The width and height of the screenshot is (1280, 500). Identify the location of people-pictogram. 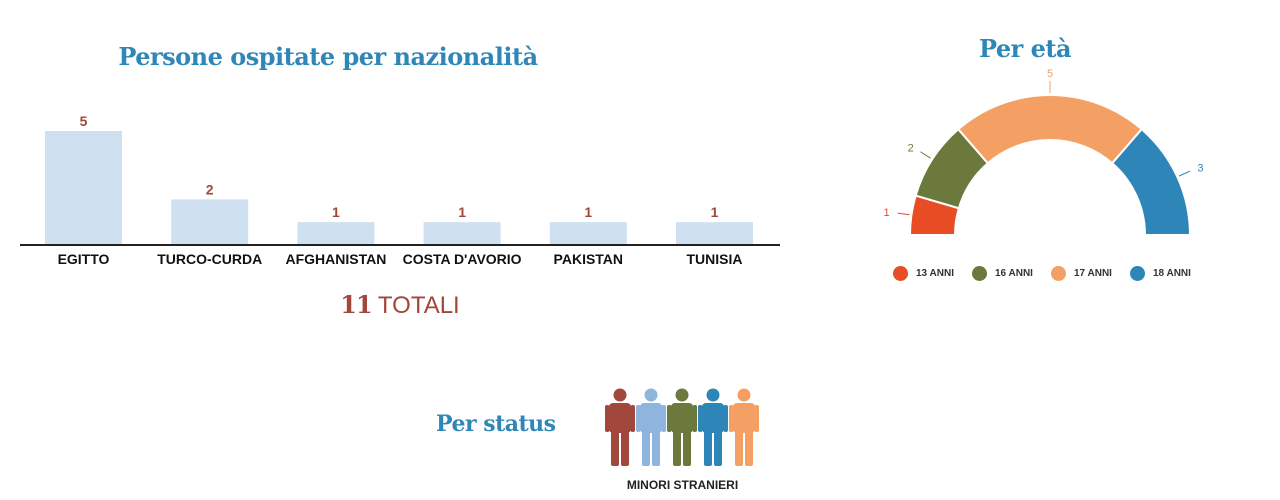
(682, 428).